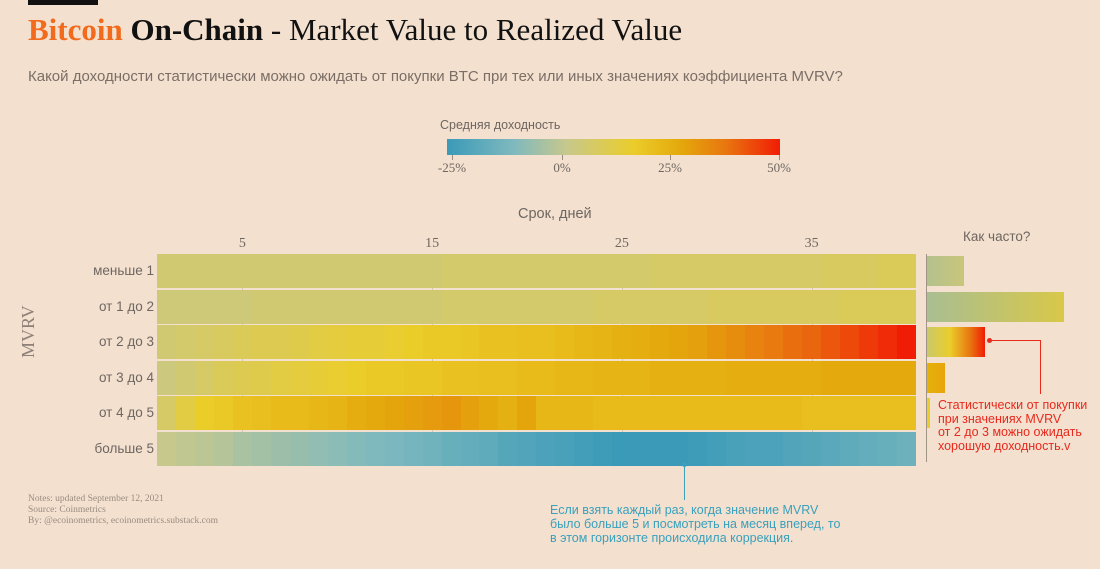 The width and height of the screenshot is (1100, 569). What do you see at coordinates (126, 377) in the screenshot?
I see `y-axis-label: от 3 до 4` at bounding box center [126, 377].